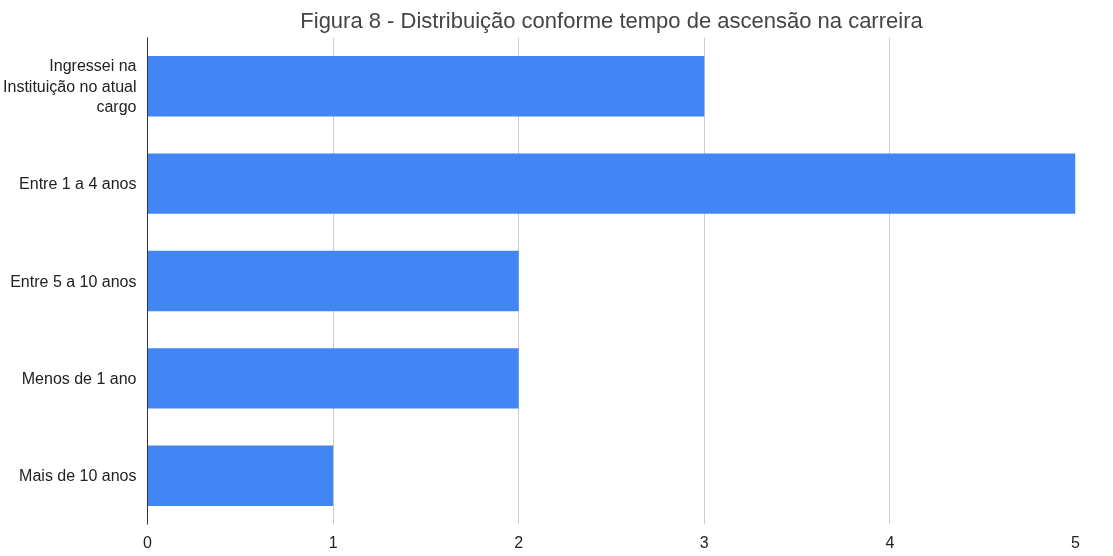 The image size is (1113, 556). Describe the element at coordinates (73, 281) in the screenshot. I see `y-tick-label: Entre 5 a 10 anos` at that location.